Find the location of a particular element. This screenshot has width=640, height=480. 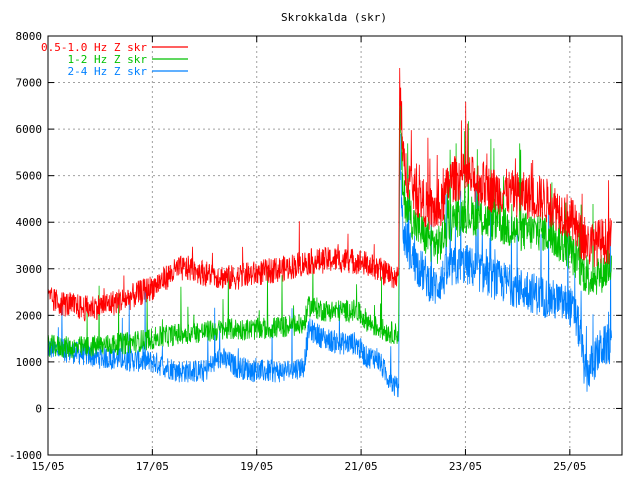

y-tick-label: 3000 is located at coordinates (29, 269).